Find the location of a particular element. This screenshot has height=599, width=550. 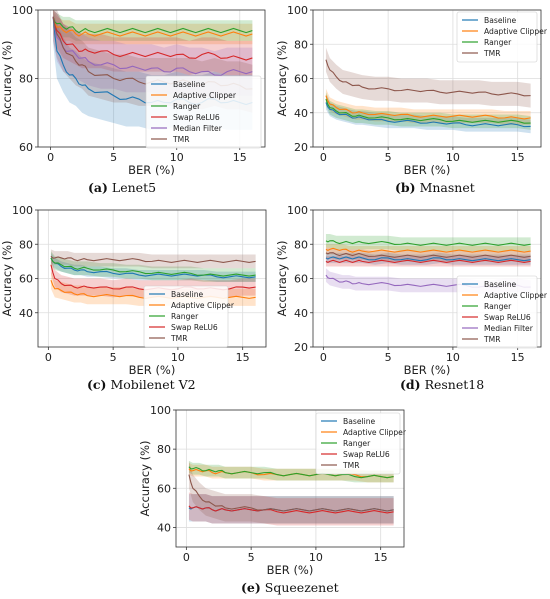

band-tmr is located at coordinates (153, 259).